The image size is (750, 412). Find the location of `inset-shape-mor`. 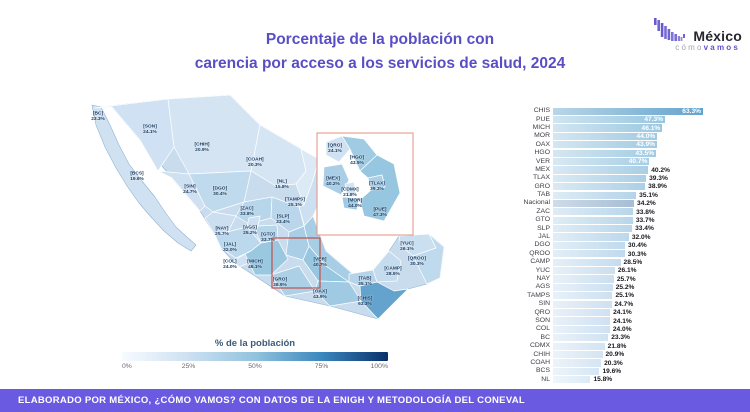

inset-shape-mor is located at coordinates (350, 203).